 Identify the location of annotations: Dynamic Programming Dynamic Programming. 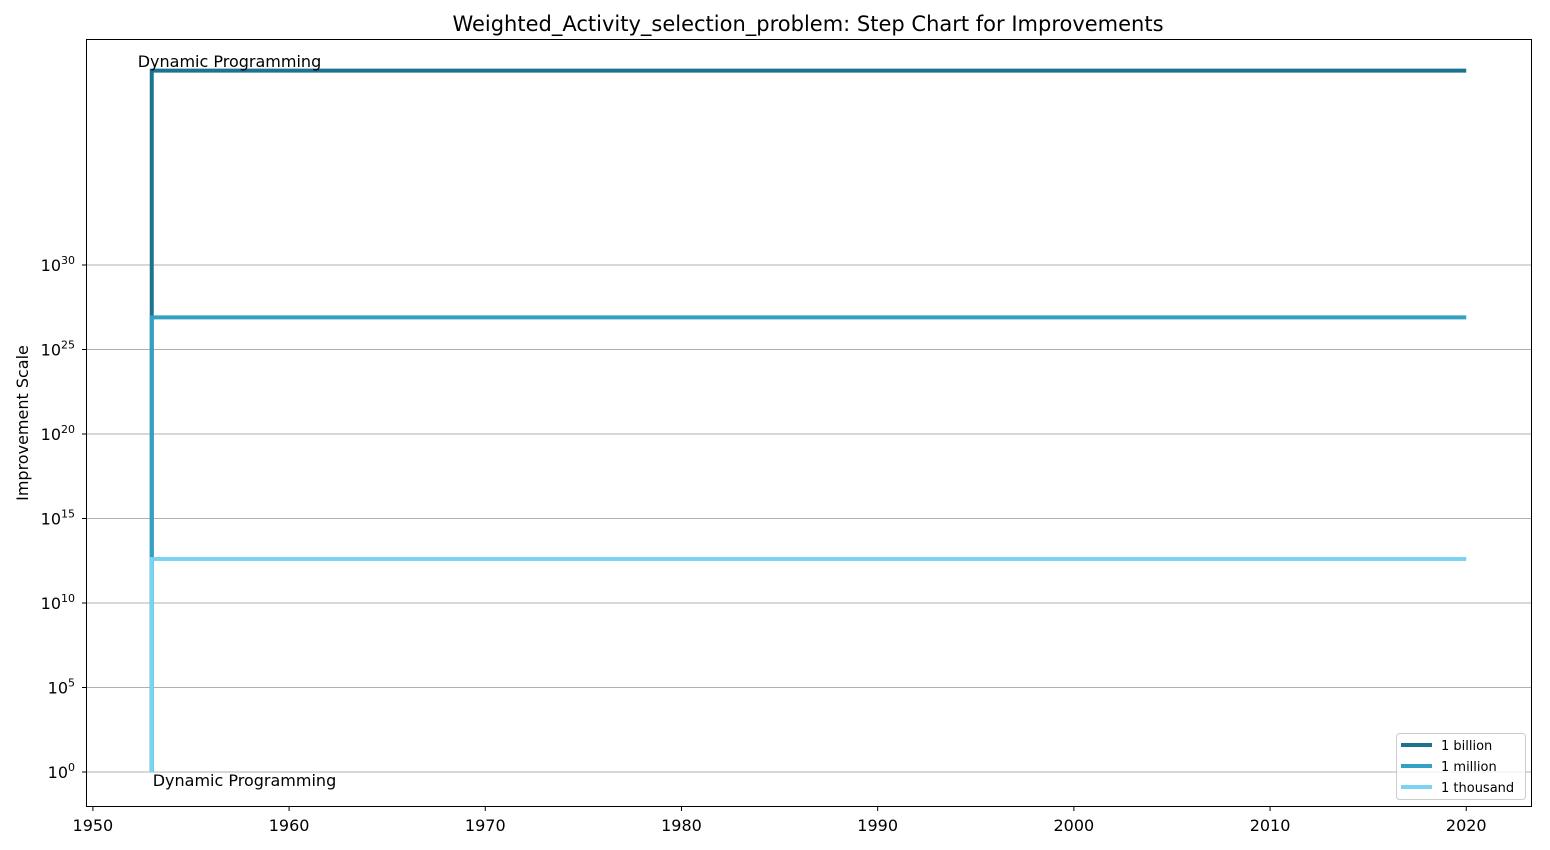
(237, 421).